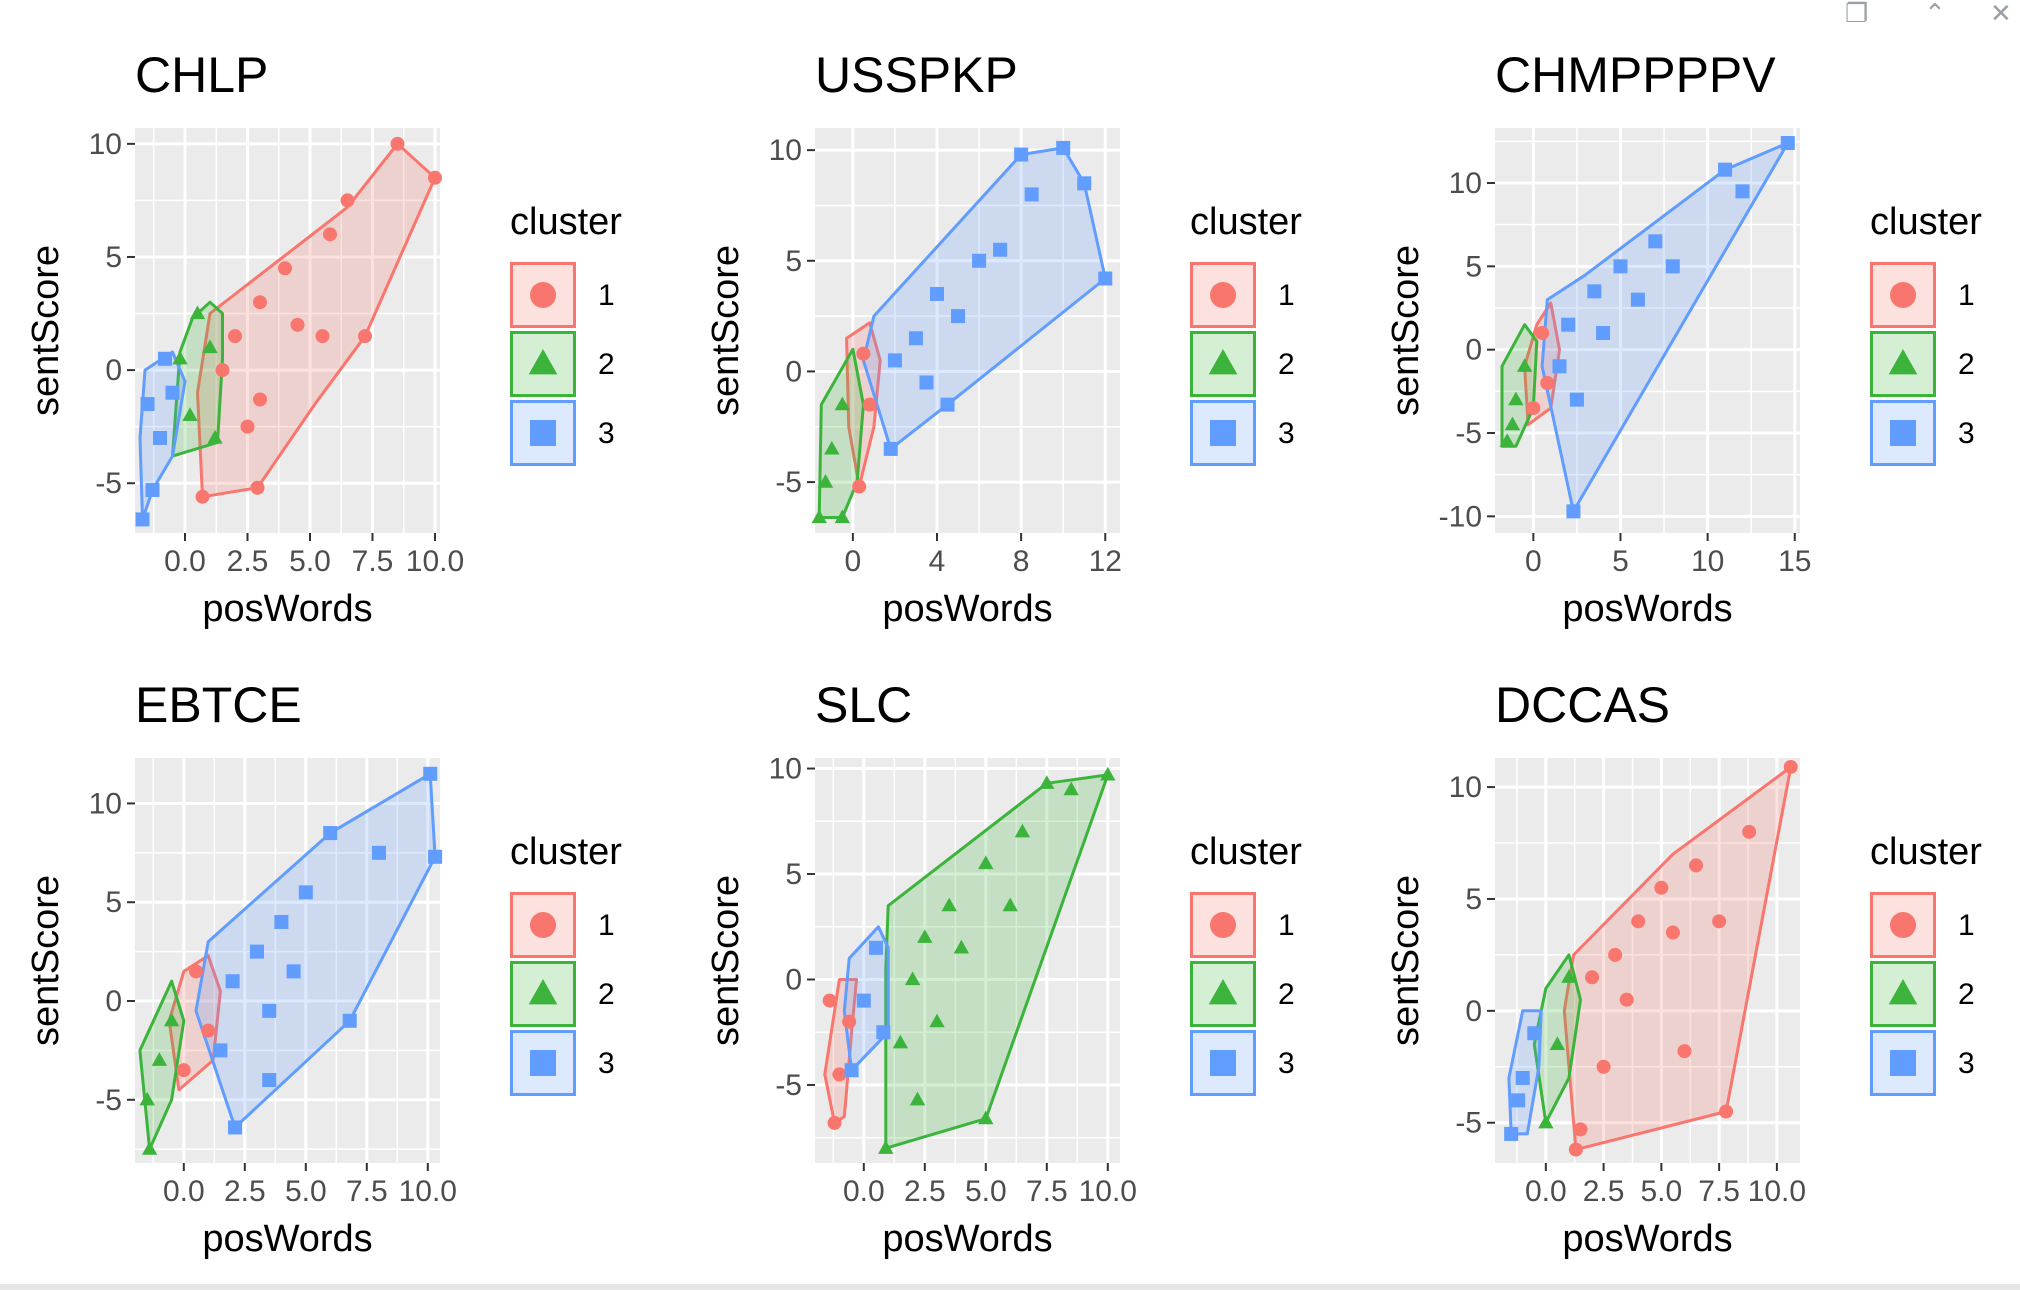  Describe the element at coordinates (1460, 516) in the screenshot. I see `y-tick-label: -10` at that location.